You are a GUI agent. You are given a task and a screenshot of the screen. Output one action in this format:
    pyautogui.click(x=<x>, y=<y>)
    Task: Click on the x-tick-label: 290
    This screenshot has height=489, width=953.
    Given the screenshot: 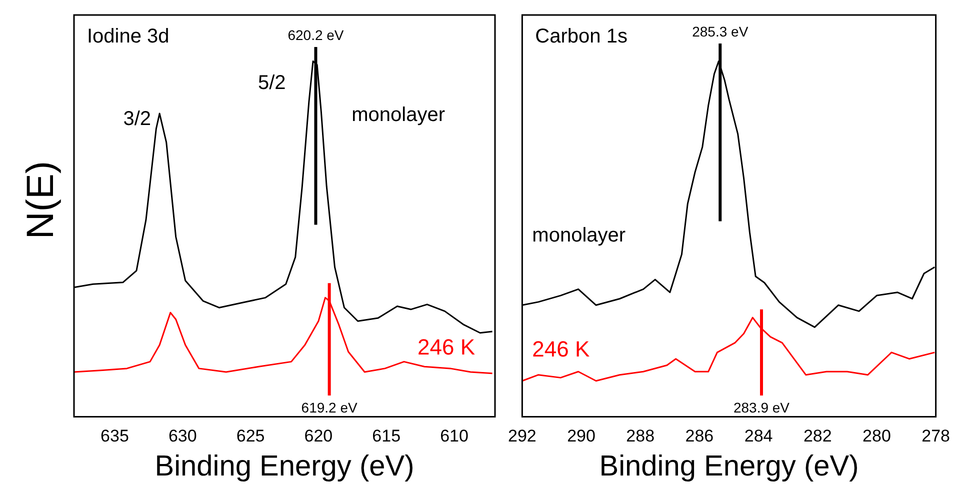 What is the action you would take?
    pyautogui.click(x=581, y=436)
    